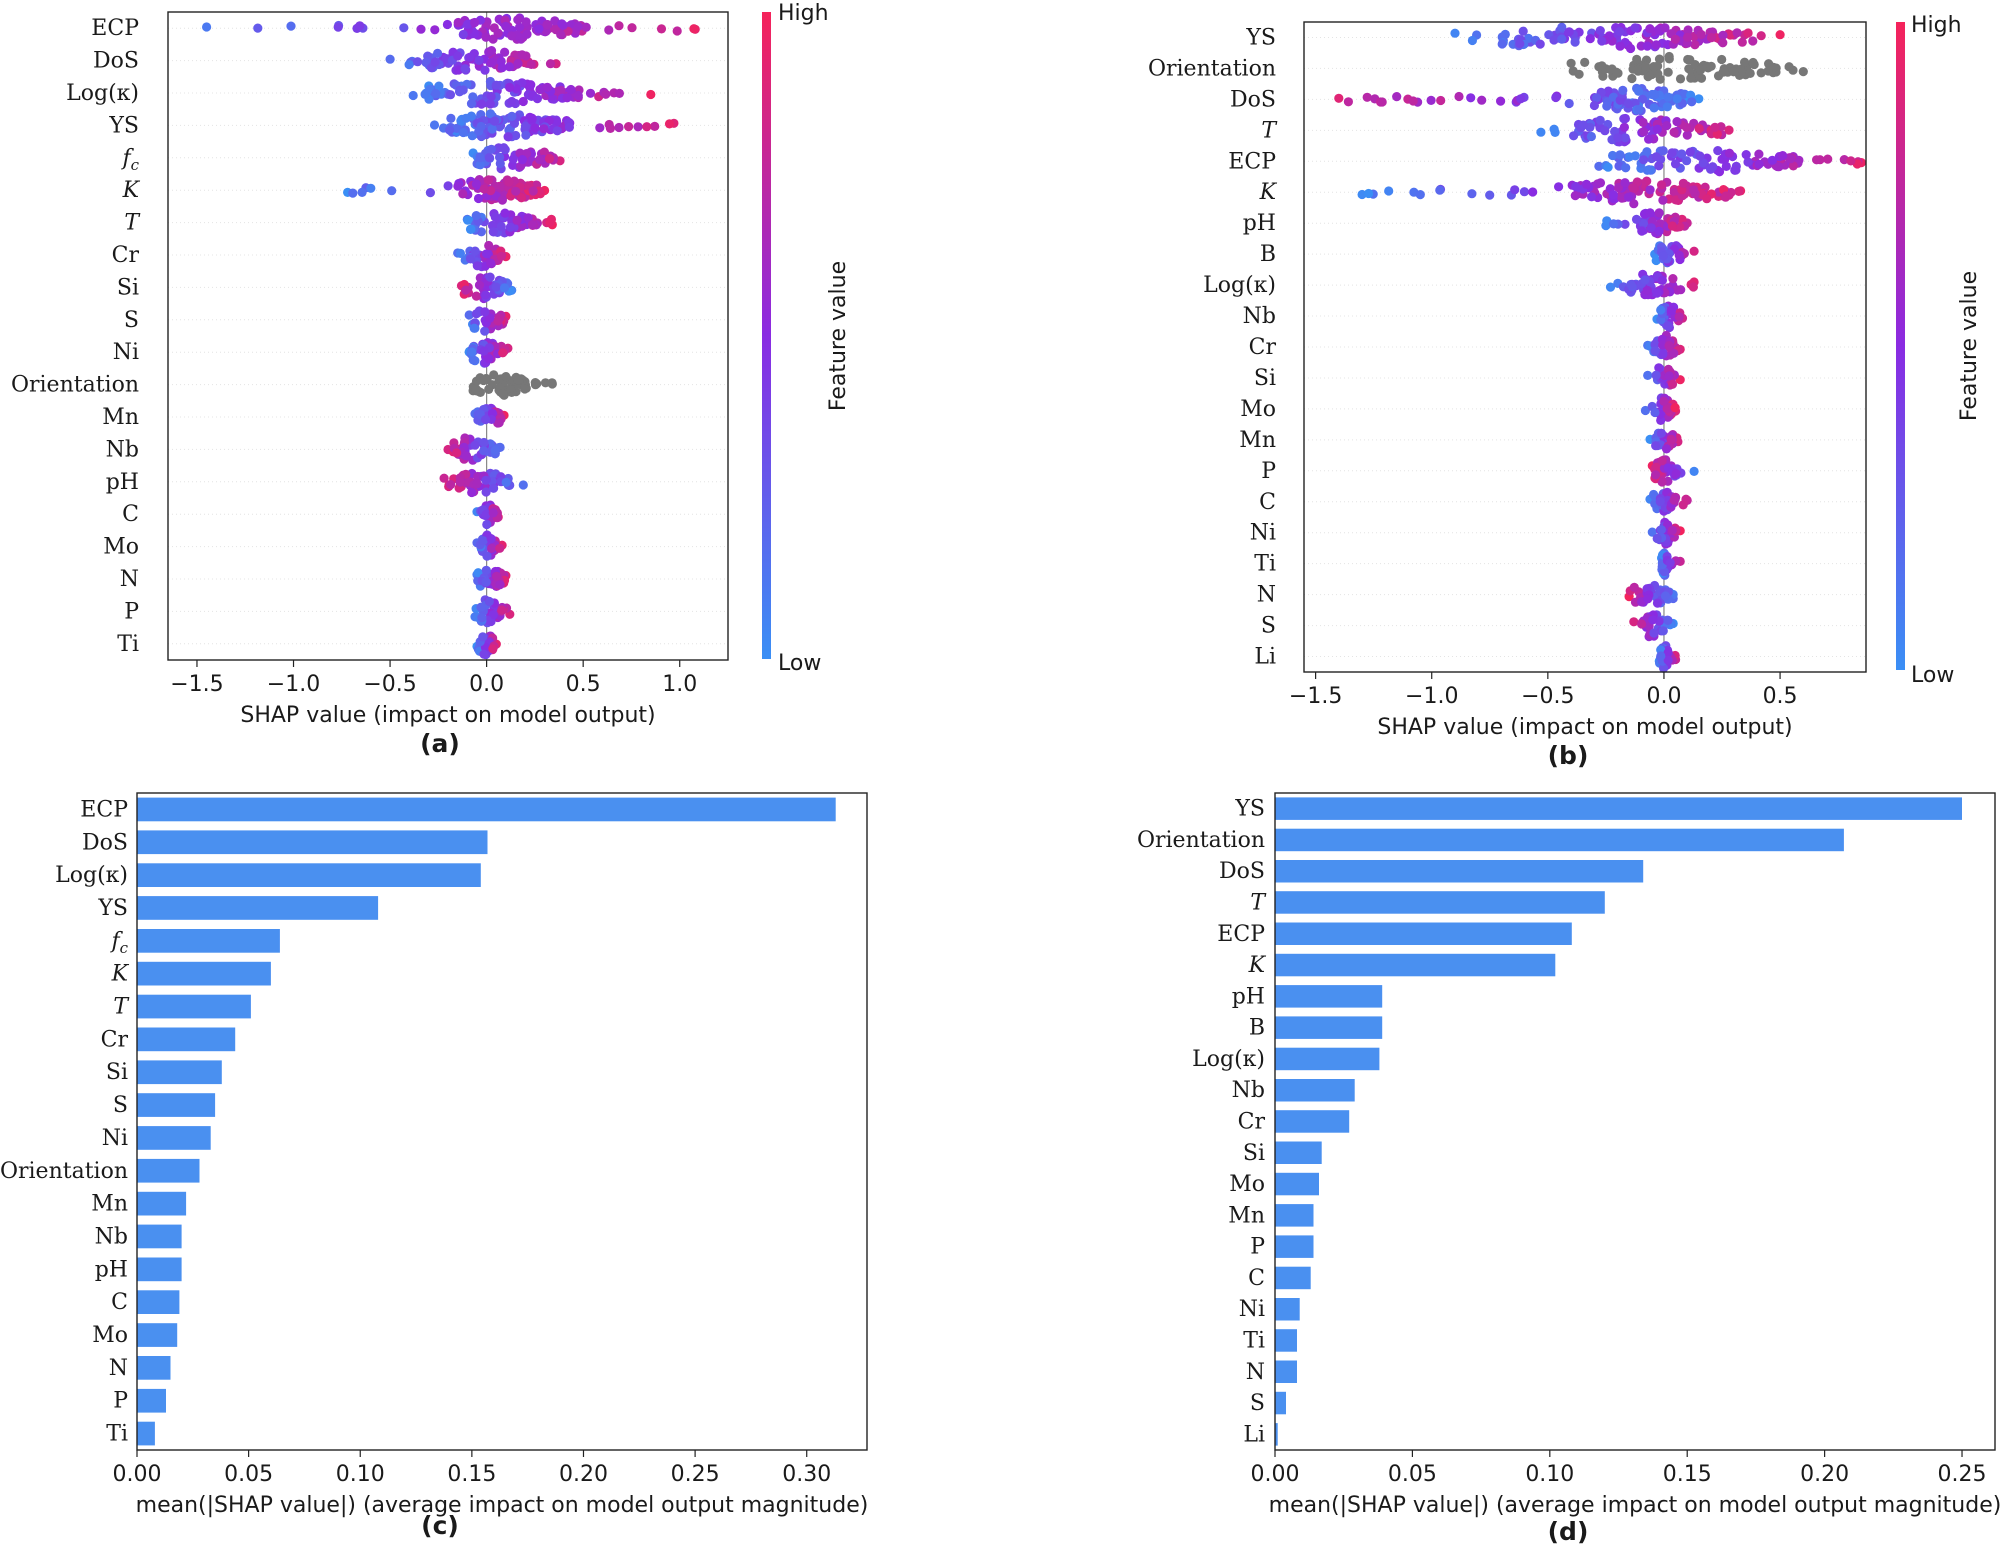  What do you see at coordinates (1257, 440) in the screenshot?
I see `panel-b-feature-label: Mn` at bounding box center [1257, 440].